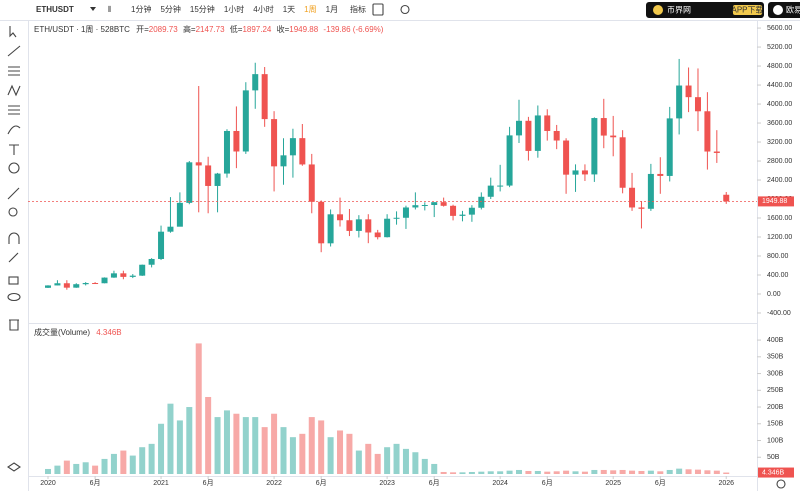 This screenshot has height=491, width=800. What do you see at coordinates (14, 71) in the screenshot?
I see `fib-tool` at bounding box center [14, 71].